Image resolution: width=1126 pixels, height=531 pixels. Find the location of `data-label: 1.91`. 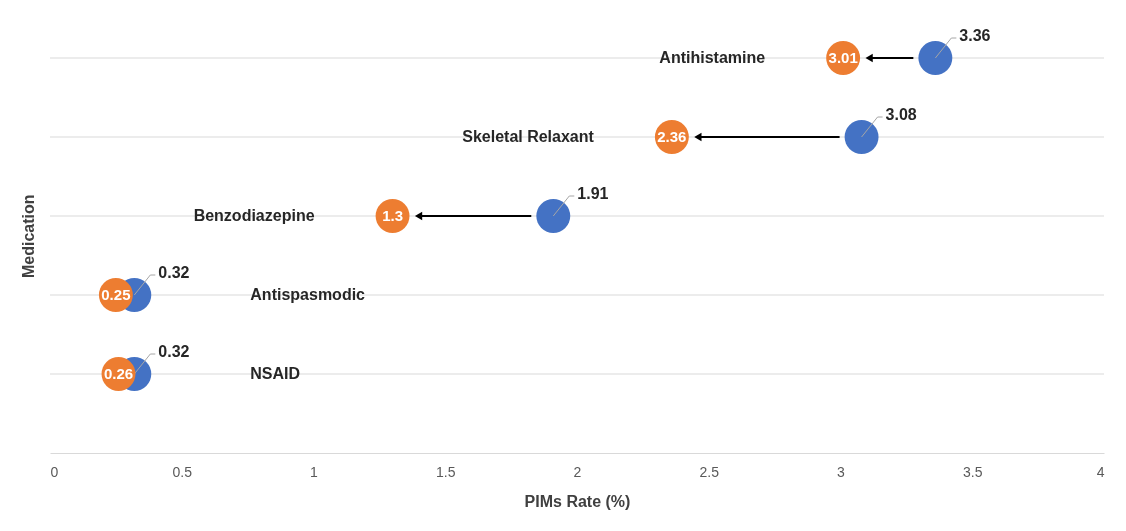

data-label: 1.91 is located at coordinates (593, 193).